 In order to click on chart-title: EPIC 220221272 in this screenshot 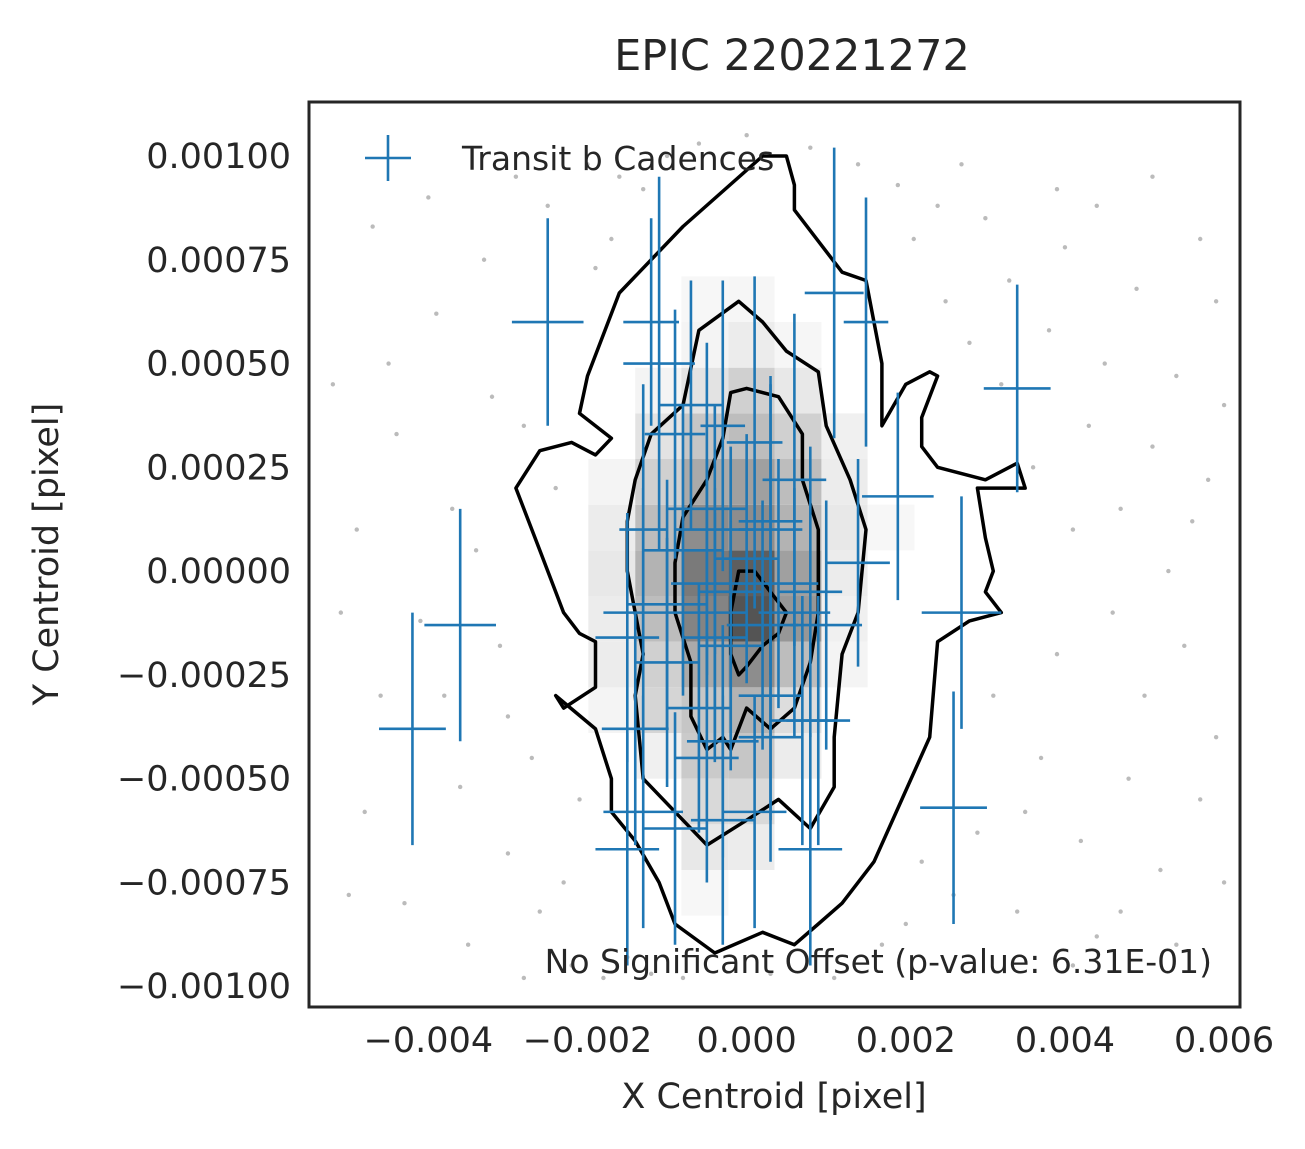, I will do `click(792, 56)`.